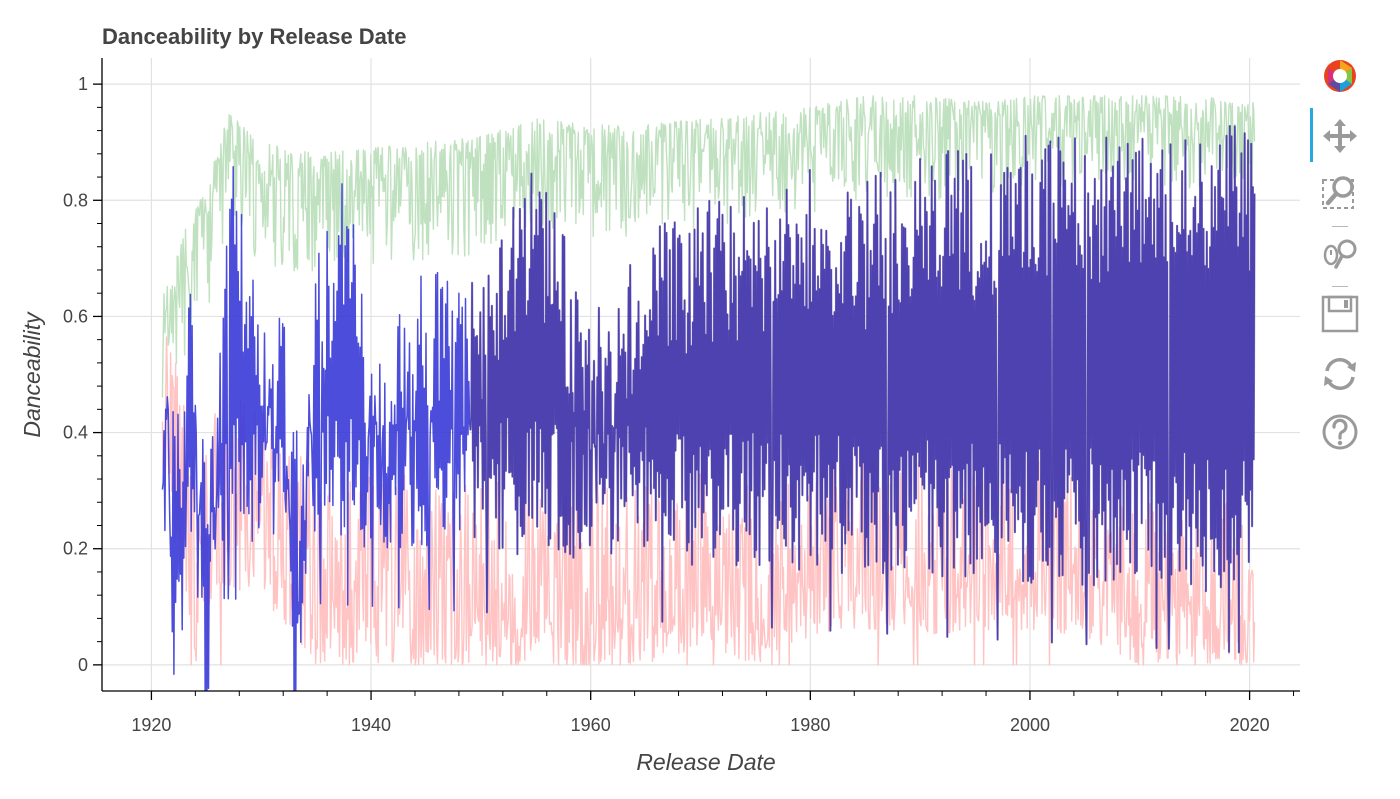  Describe the element at coordinates (32, 374) in the screenshot. I see `y-axis-label: Danceability` at that location.